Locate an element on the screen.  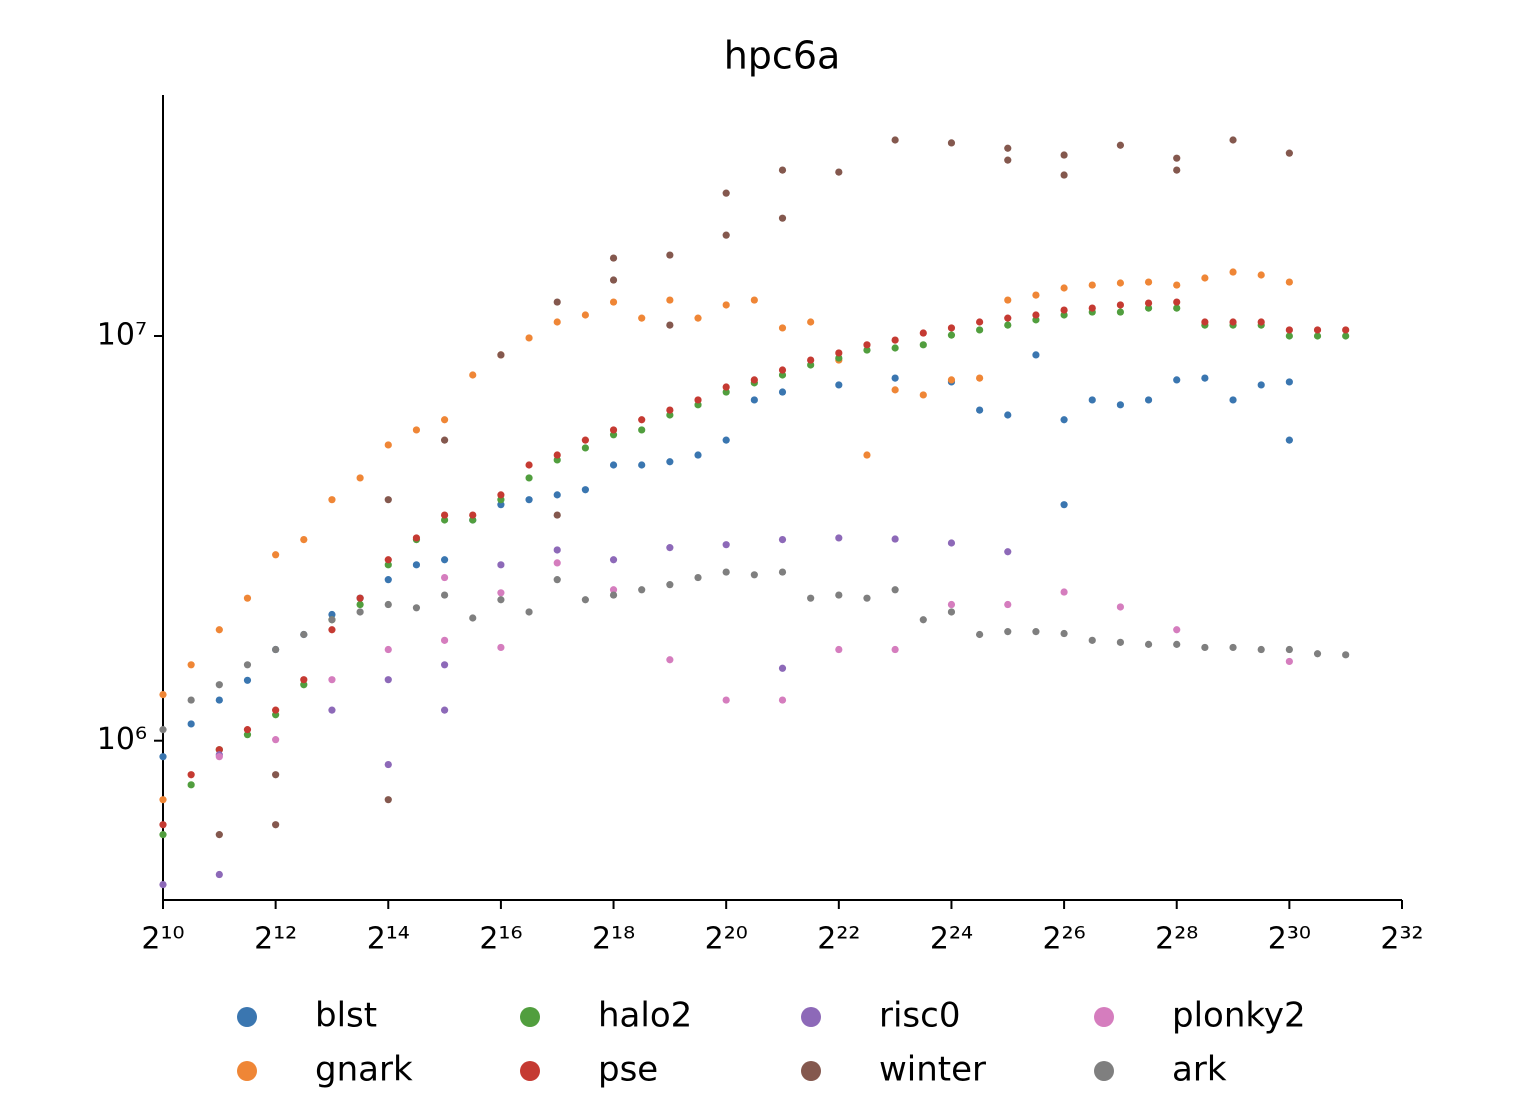
legend-label: blst is located at coordinates (346, 1016).